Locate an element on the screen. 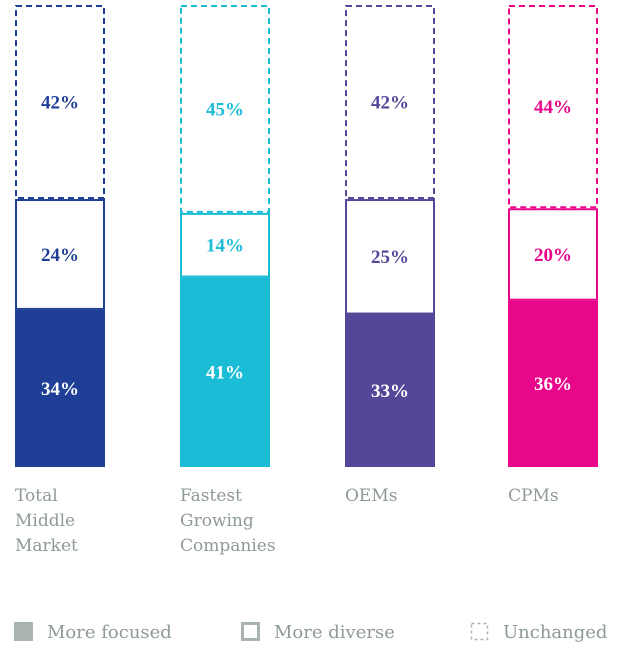  category-label: Fastest Growing Companies is located at coordinates (228, 521).